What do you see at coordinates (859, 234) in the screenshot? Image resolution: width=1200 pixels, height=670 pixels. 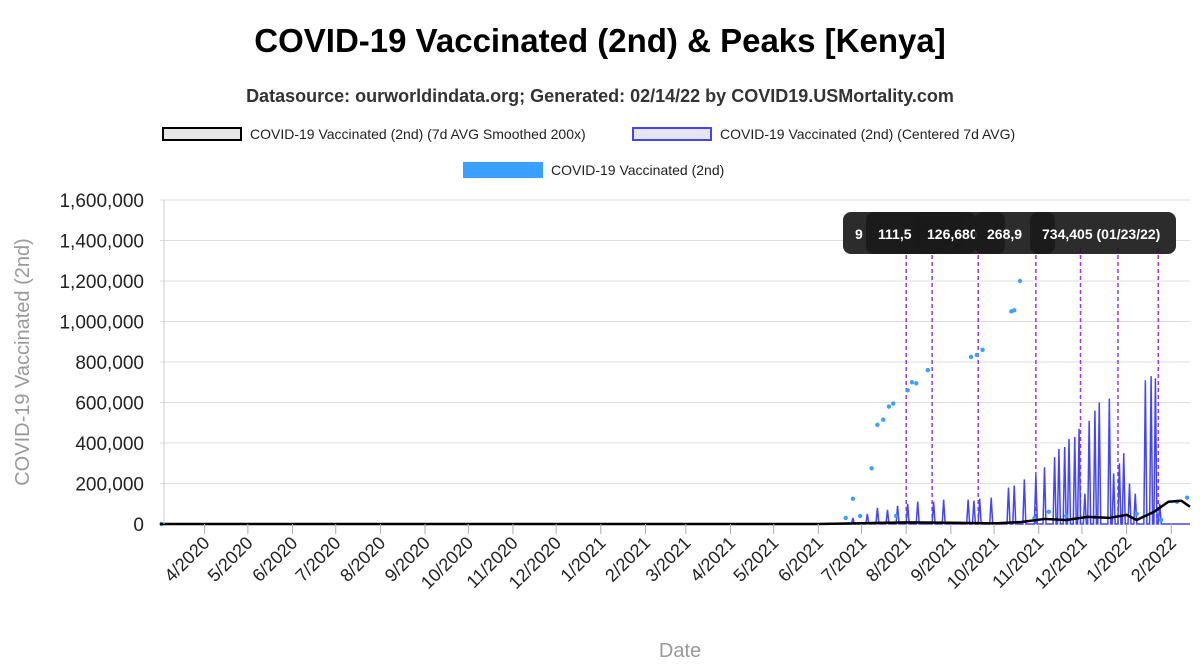 I see `peak-annotation-label: 9` at bounding box center [859, 234].